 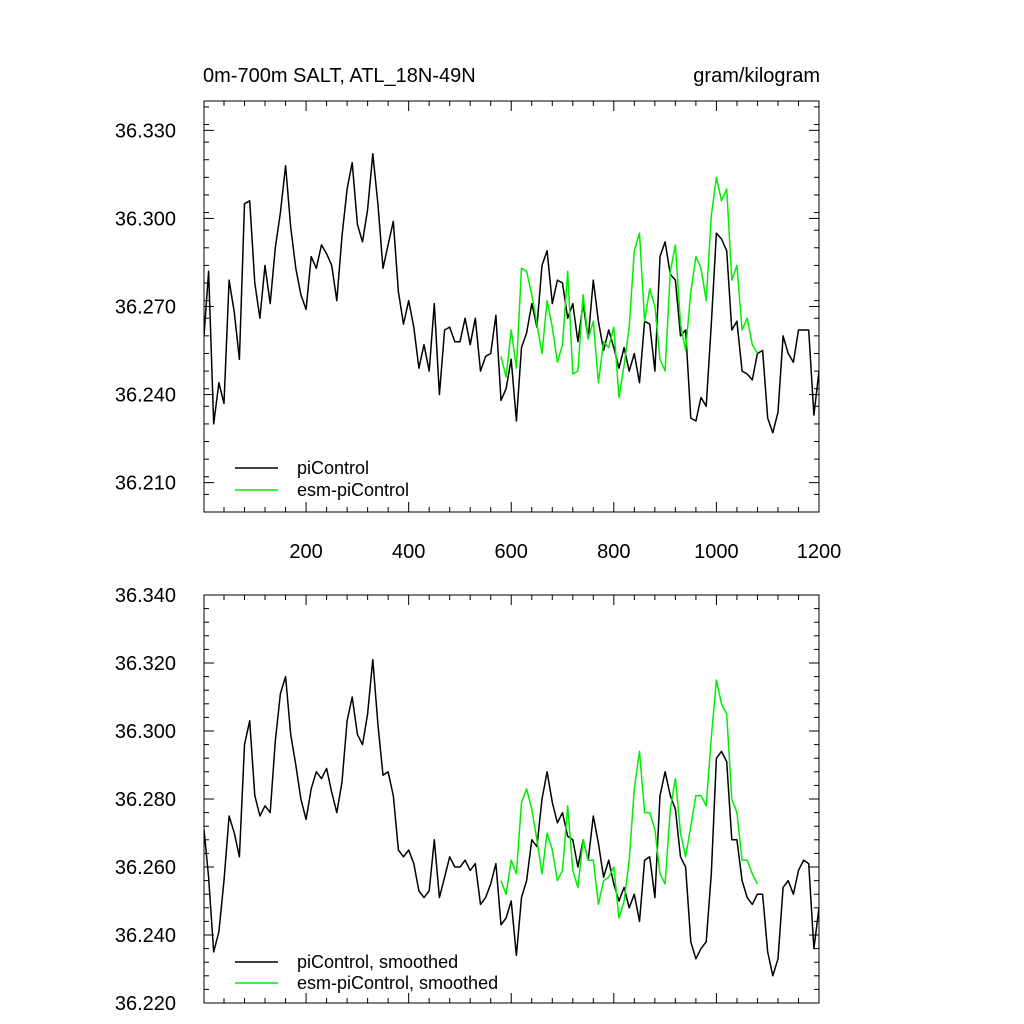 I want to click on legend-label: piControl, smoothed, so click(x=377, y=962).